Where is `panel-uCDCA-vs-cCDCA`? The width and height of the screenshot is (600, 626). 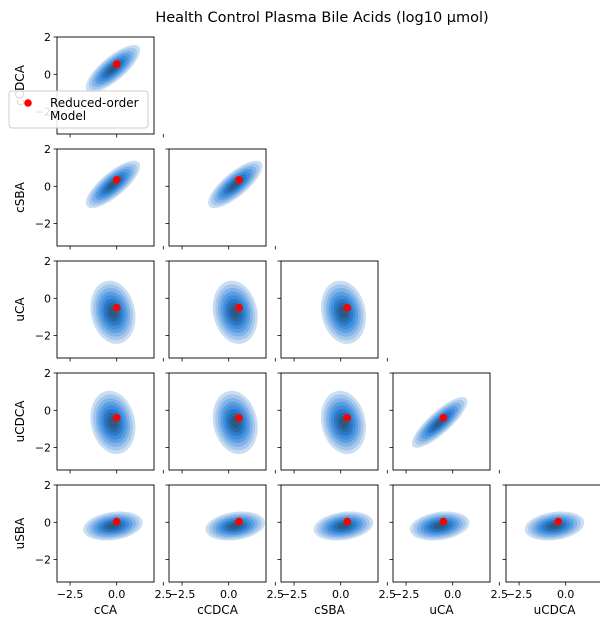
panel-uCDCA-vs-cCDCA is located at coordinates (220, 423).